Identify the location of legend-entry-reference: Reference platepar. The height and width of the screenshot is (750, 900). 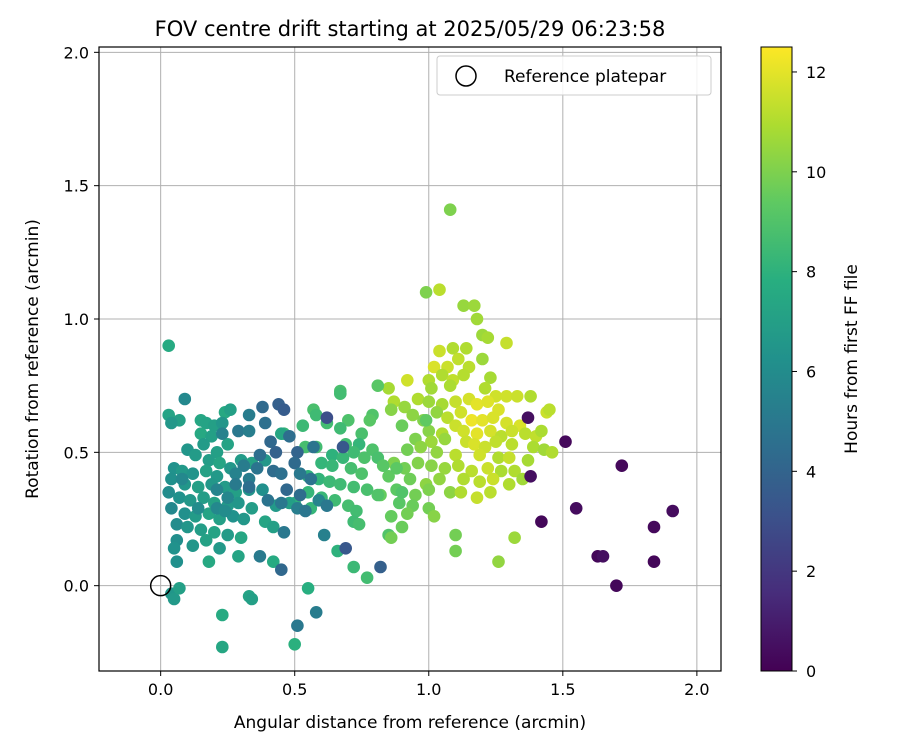
(585, 77).